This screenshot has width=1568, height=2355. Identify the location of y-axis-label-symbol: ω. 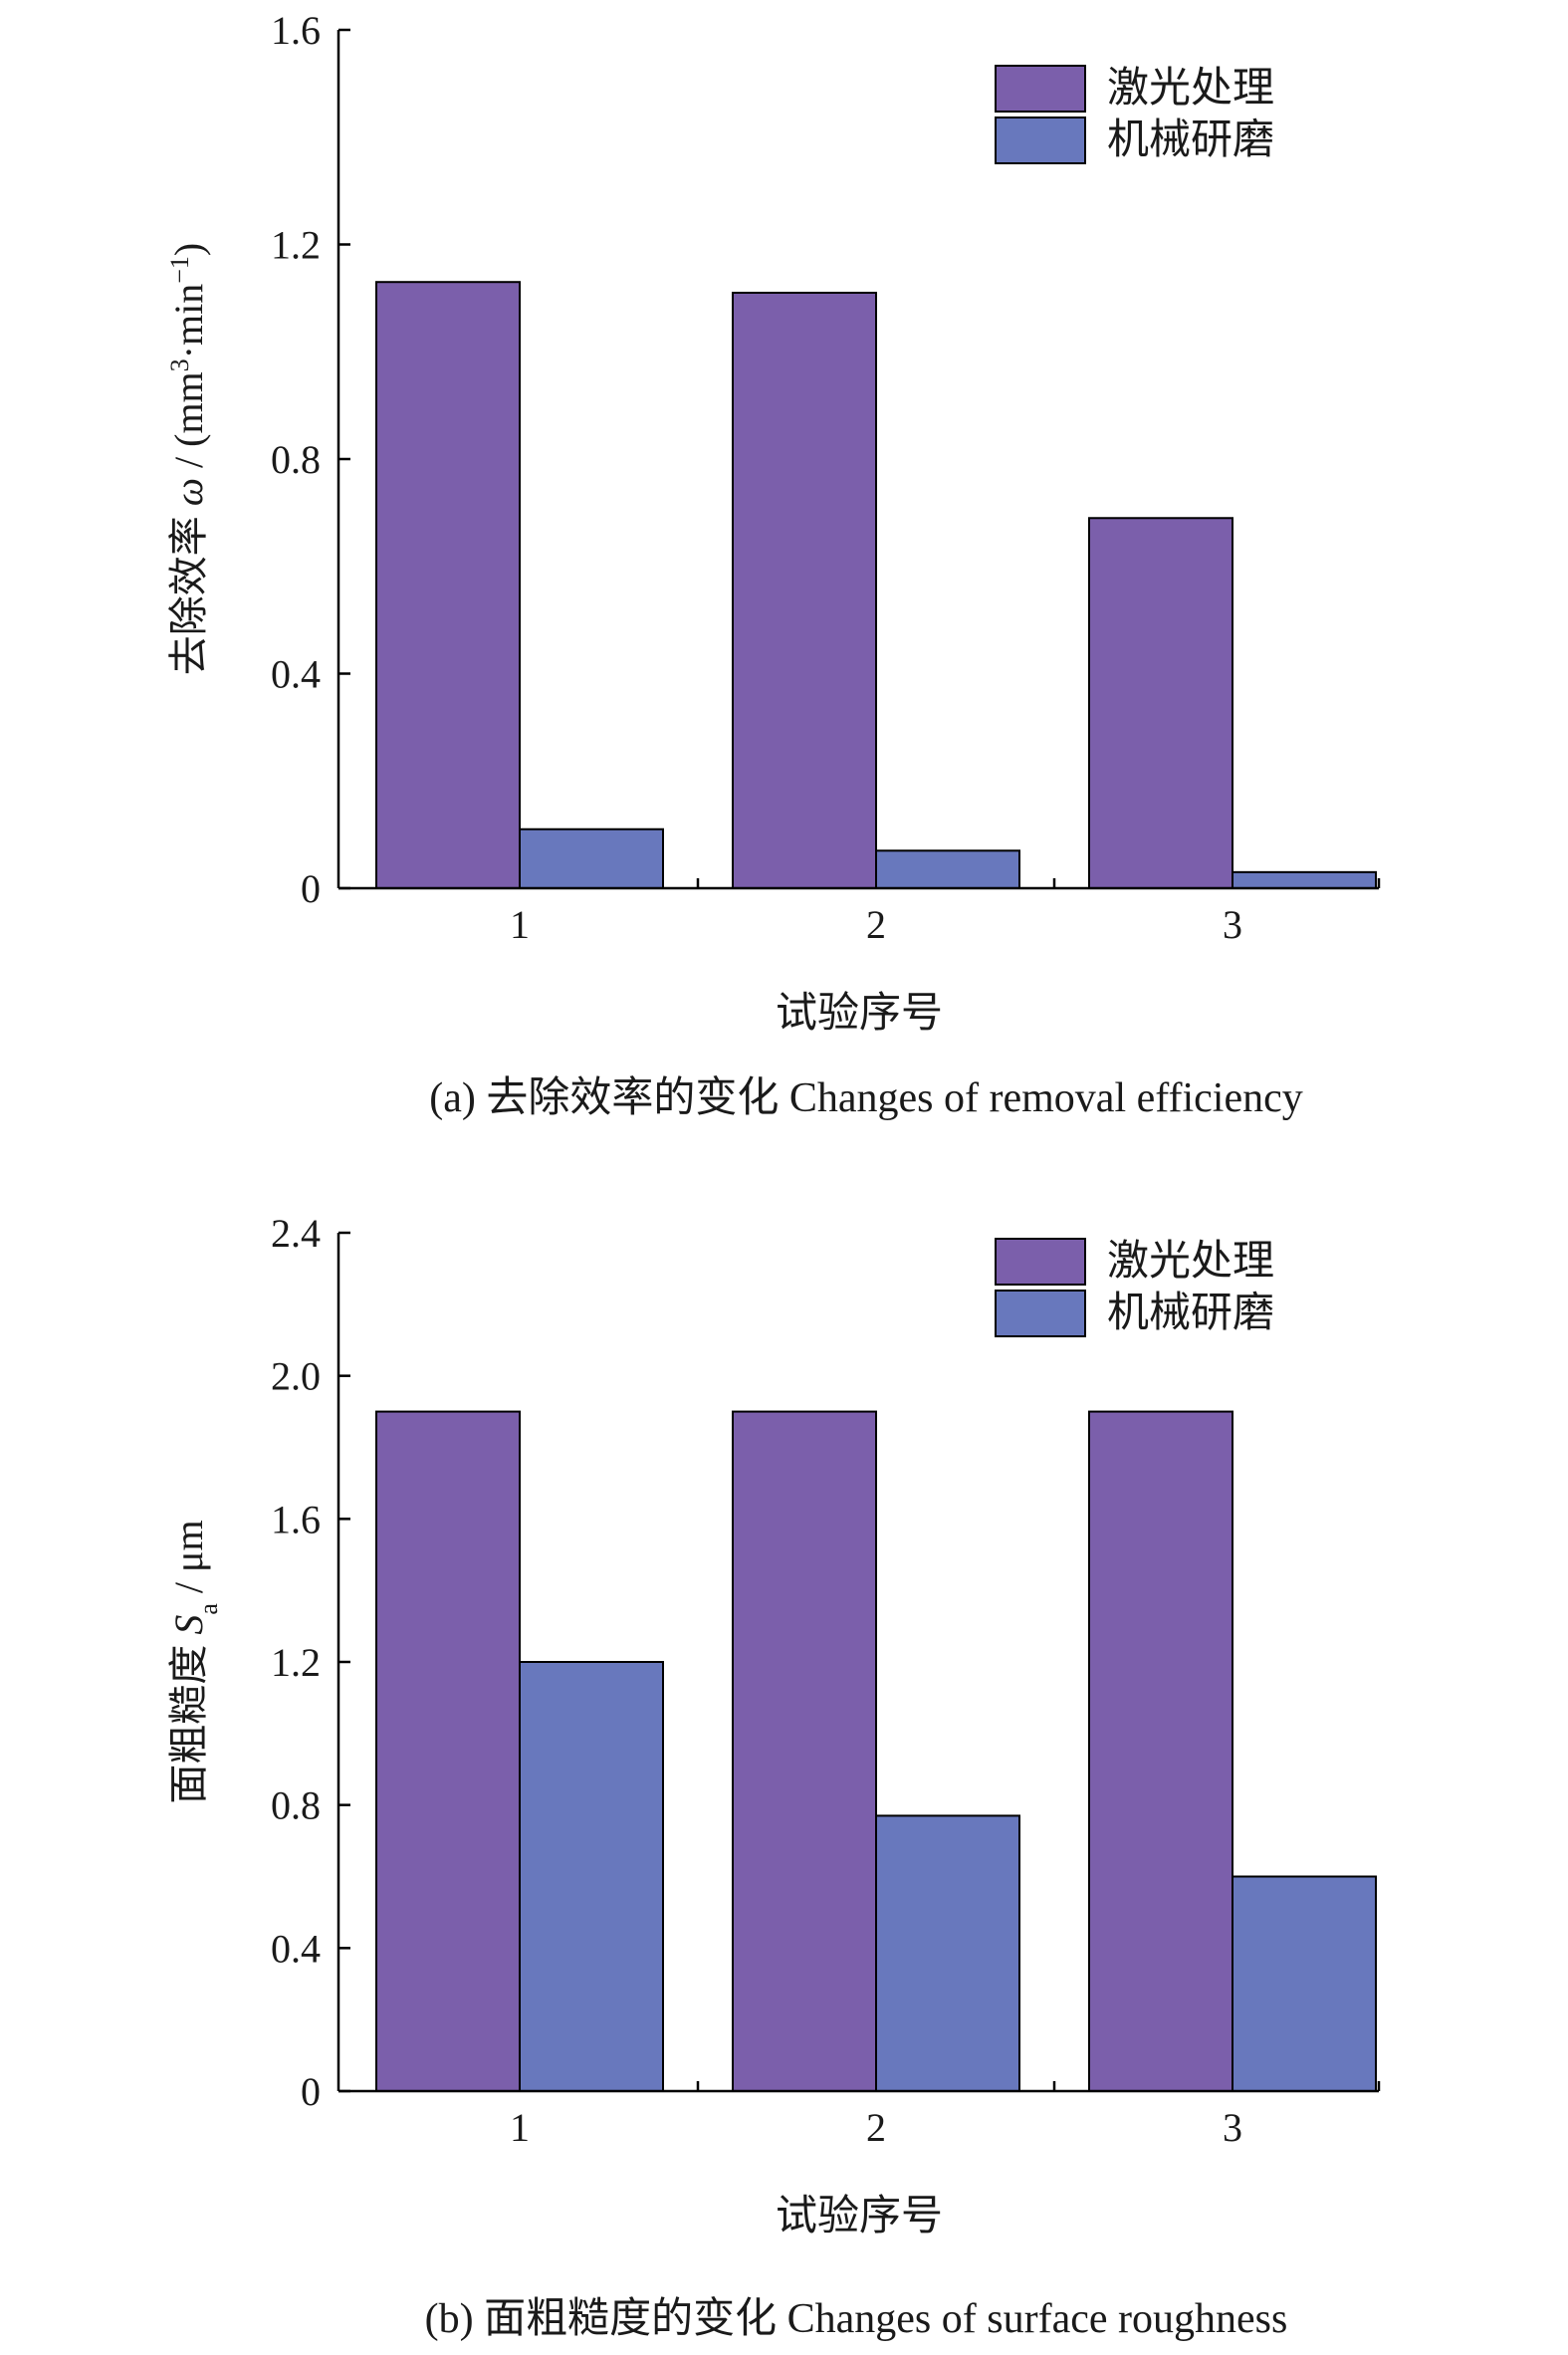
(188, 492).